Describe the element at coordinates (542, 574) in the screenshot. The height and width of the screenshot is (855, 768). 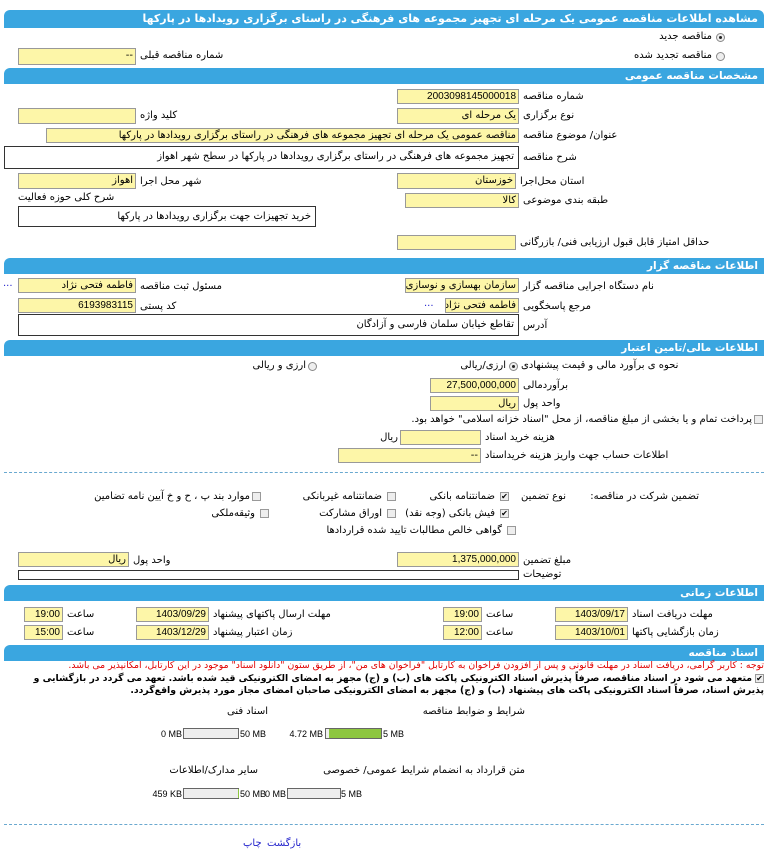
I see `notes-label: توضیحات` at that location.